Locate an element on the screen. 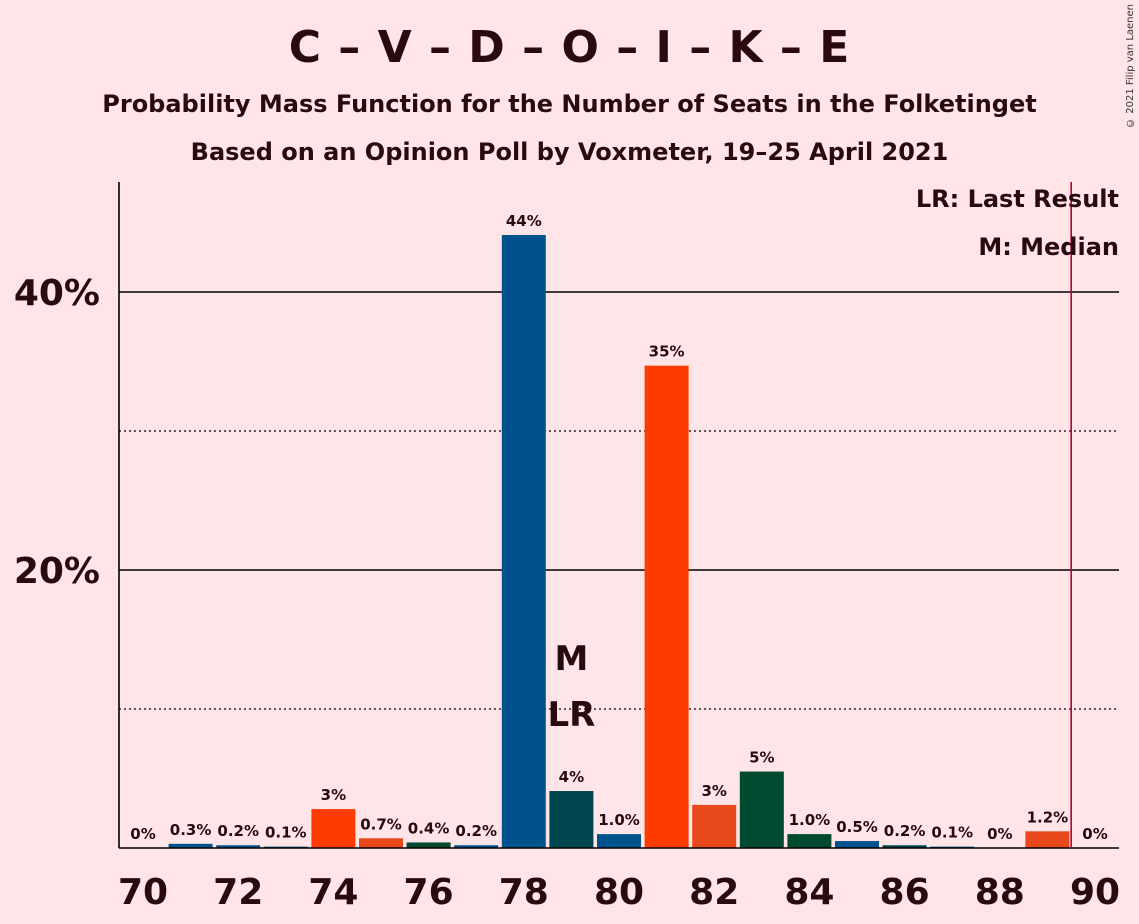 This screenshot has height=924, width=1139. bar-value-label: 0.3% is located at coordinates (191, 830).